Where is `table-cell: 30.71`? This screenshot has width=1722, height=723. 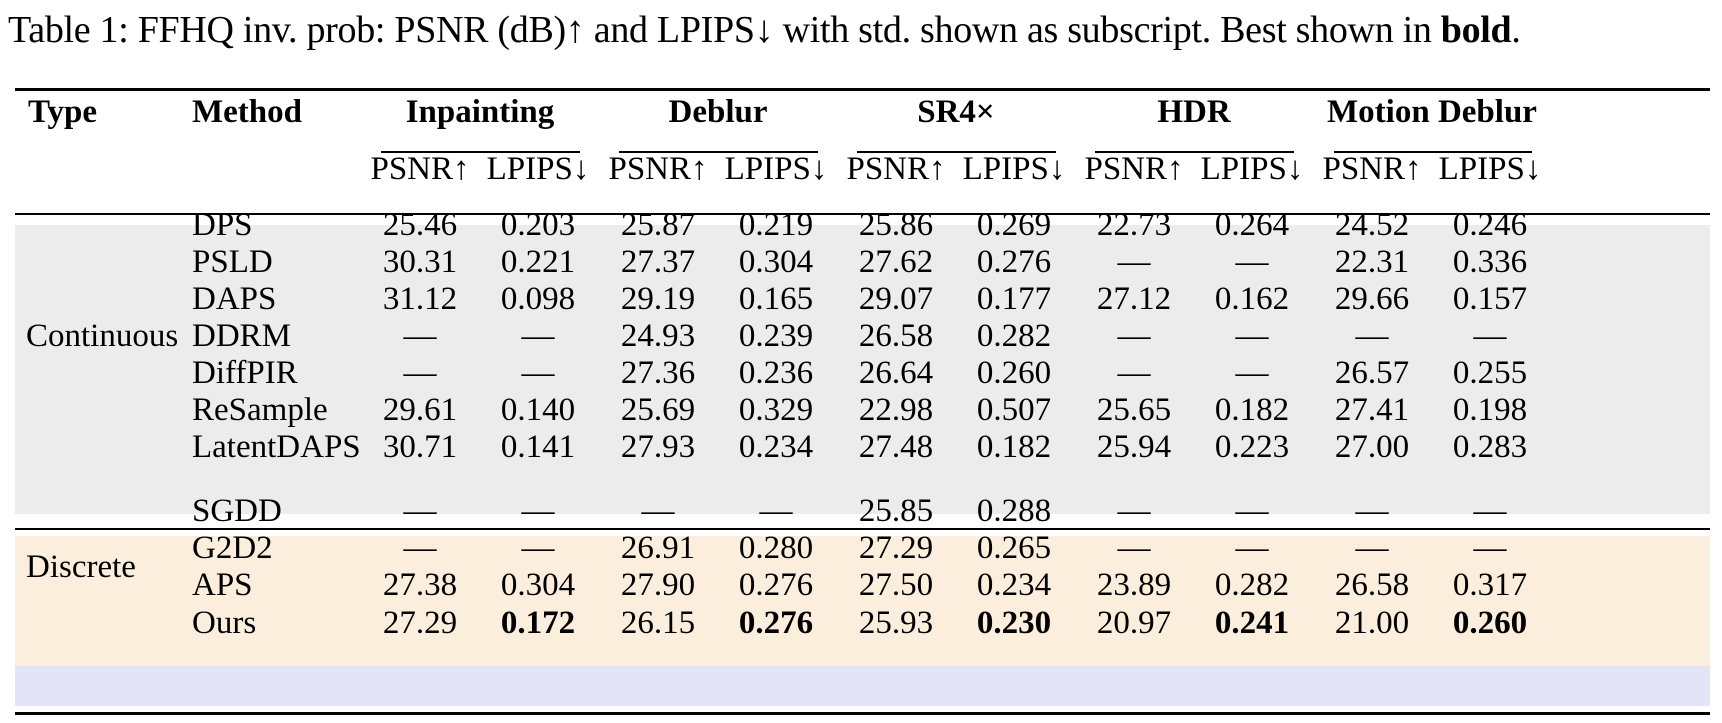
table-cell: 30.71 is located at coordinates (420, 447).